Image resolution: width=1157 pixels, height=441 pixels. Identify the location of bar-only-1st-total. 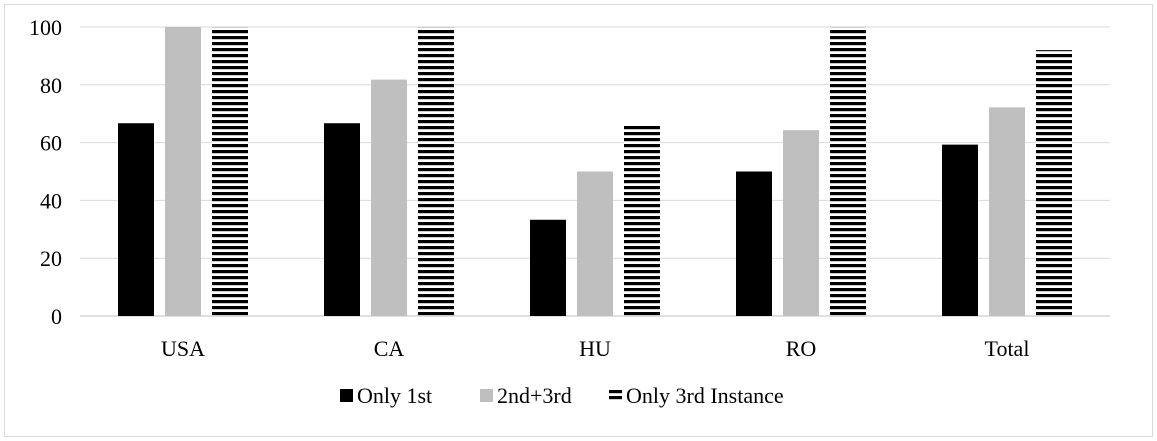
(960, 230).